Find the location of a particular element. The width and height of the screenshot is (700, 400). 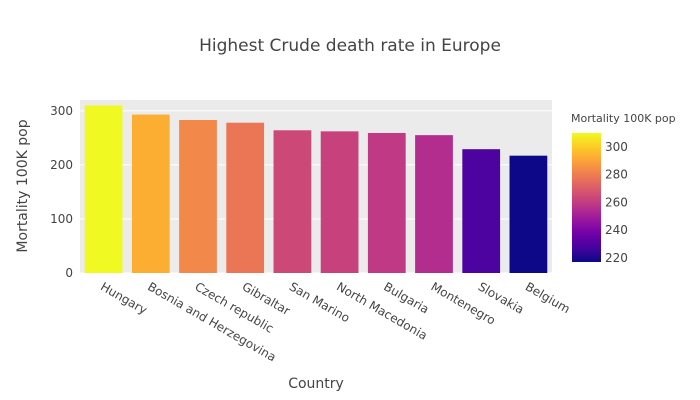

colorbar-tick-label: 280 is located at coordinates (616, 175).